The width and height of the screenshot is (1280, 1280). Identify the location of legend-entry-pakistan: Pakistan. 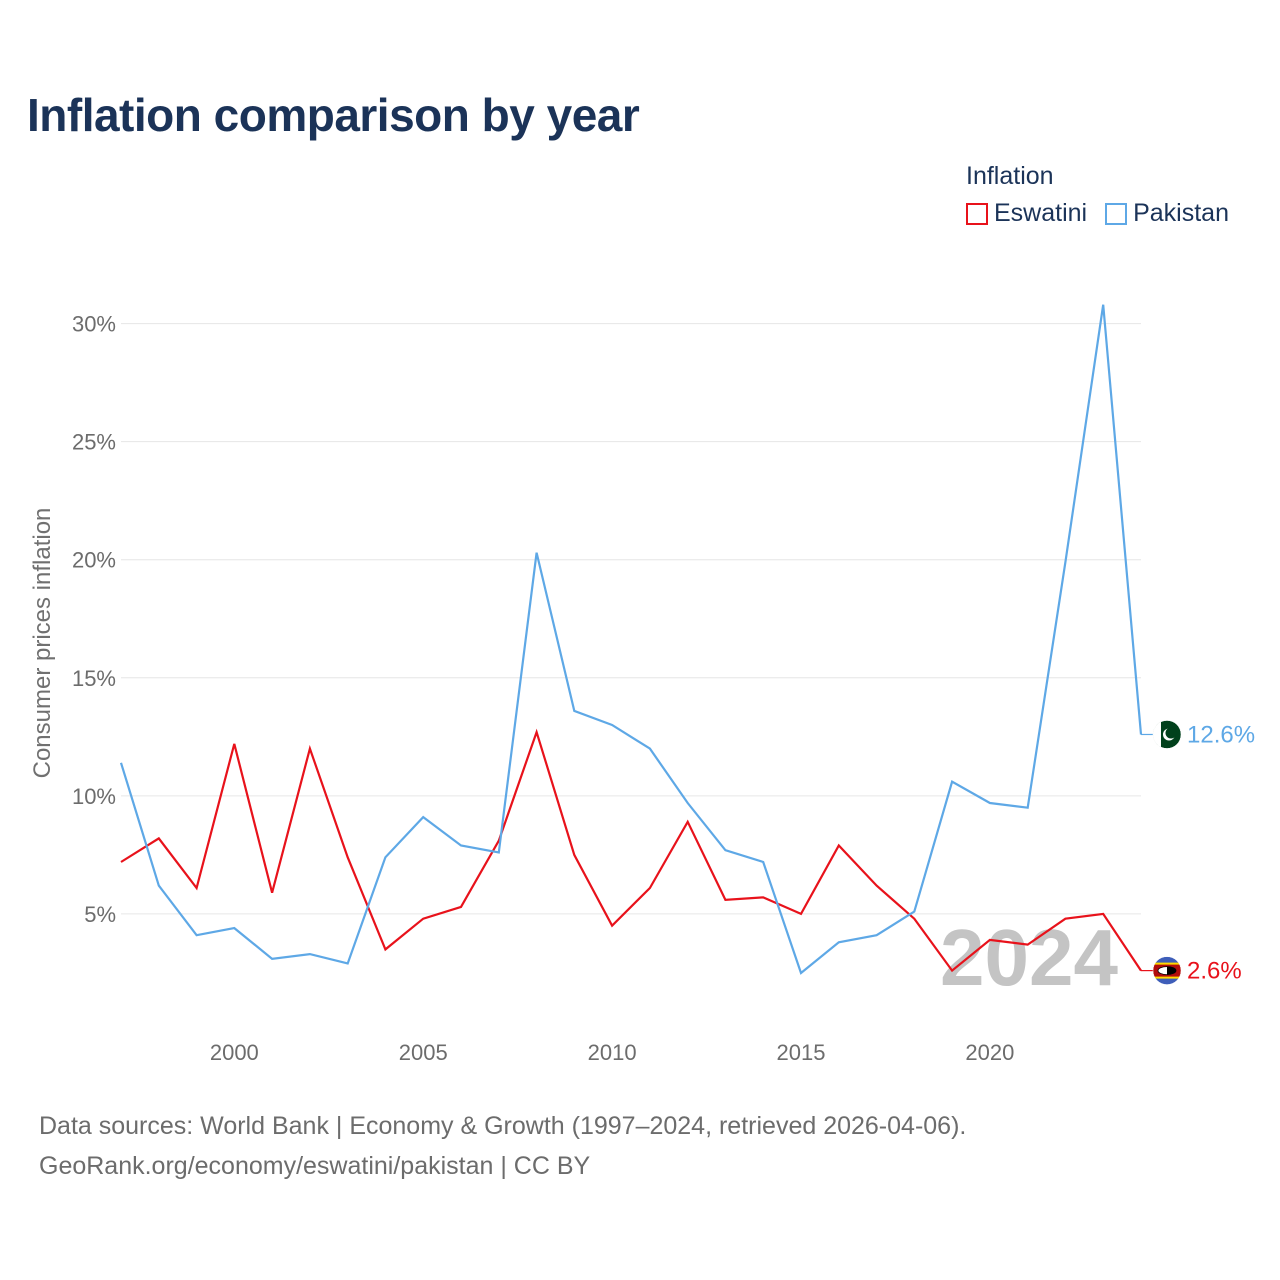
(1167, 213).